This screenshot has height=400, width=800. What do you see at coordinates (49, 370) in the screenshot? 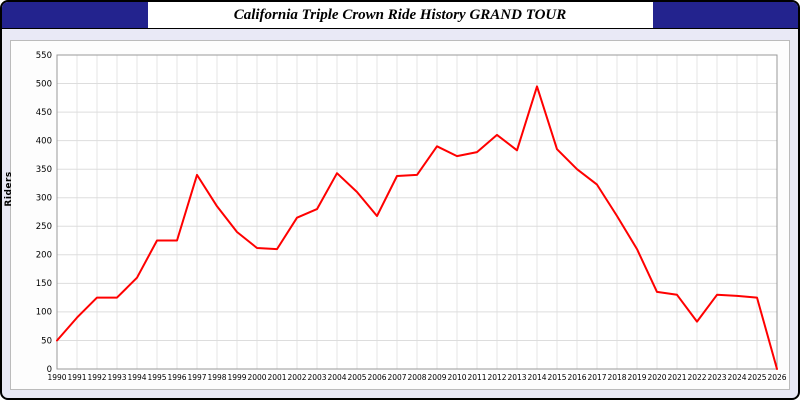
I see `svg-text: 0` at bounding box center [49, 370].